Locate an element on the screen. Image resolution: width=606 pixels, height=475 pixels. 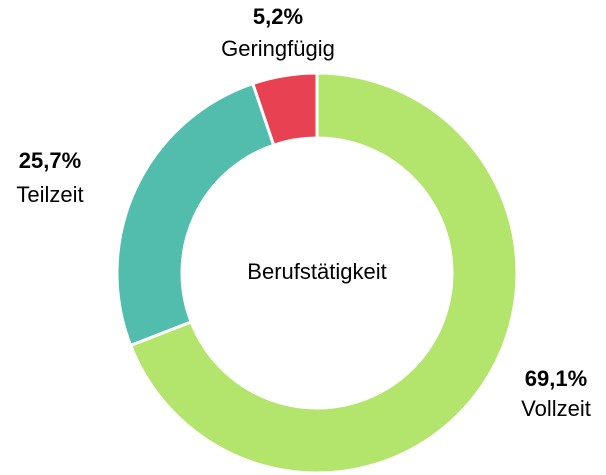
value-label: 5,2% is located at coordinates (278, 16).